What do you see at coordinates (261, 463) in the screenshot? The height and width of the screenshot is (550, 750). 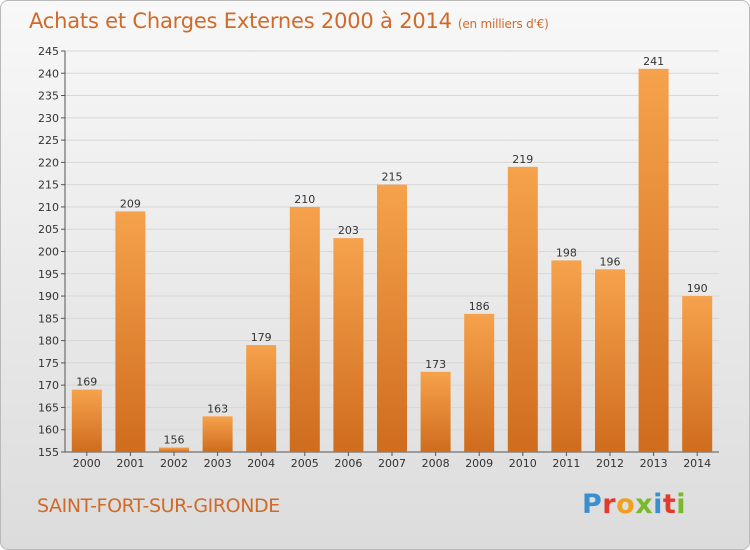 I see `x-tick-label-2004: 2004` at bounding box center [261, 463].